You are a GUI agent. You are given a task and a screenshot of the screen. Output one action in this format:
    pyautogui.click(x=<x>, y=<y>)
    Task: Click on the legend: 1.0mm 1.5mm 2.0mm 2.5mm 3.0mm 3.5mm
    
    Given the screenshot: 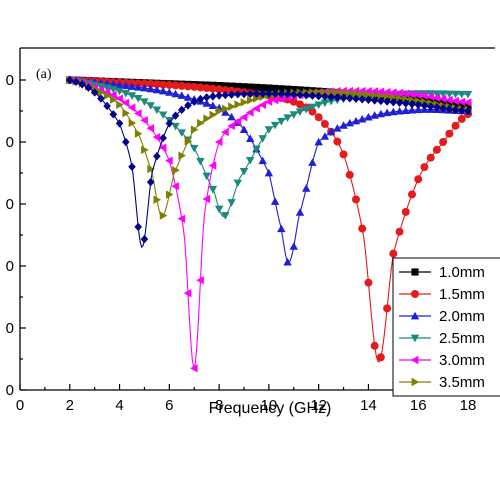 What is the action you would take?
    pyautogui.click(x=446, y=327)
    